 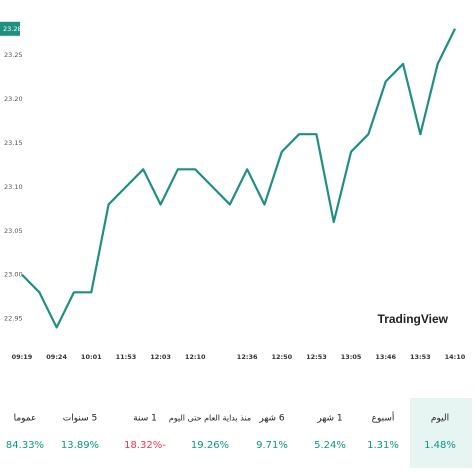 What do you see at coordinates (91, 357) in the screenshot?
I see `x-tick-label: 10:01` at bounding box center [91, 357].